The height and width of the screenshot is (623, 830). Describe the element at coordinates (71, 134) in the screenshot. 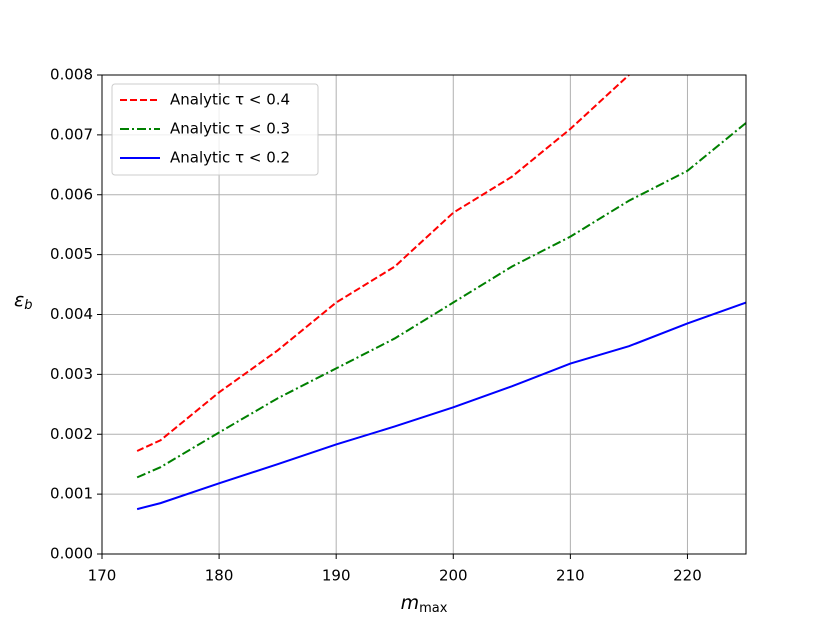

I see `y-tick-label: 0.007` at that location.